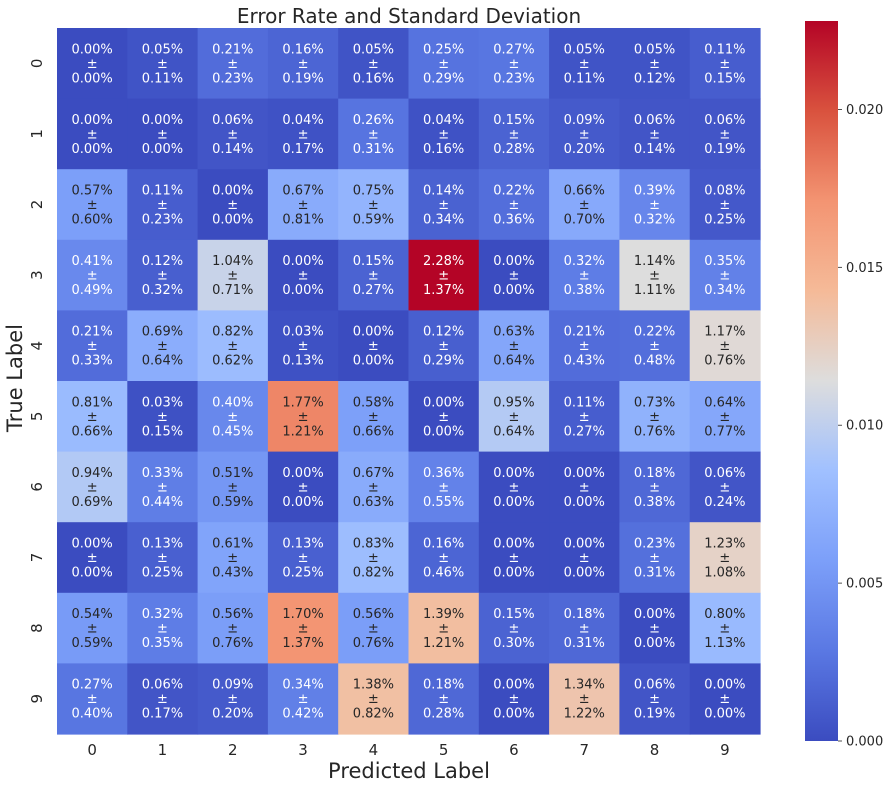 The width and height of the screenshot is (892, 789). I want to click on cell-mean-label: 0.05%, so click(162, 49).